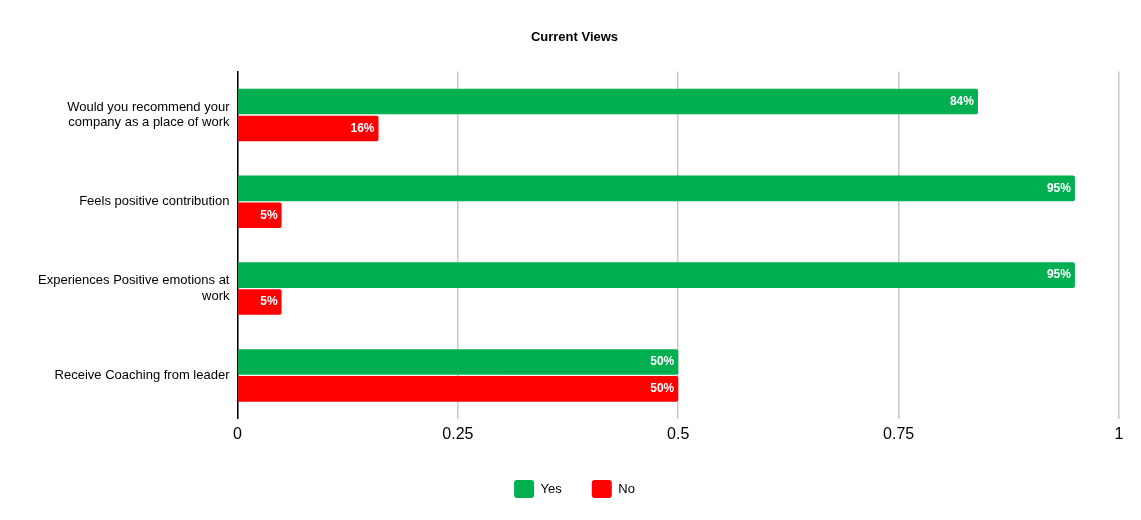  Describe the element at coordinates (458, 433) in the screenshot. I see `x-tick-label: 0.25` at that location.